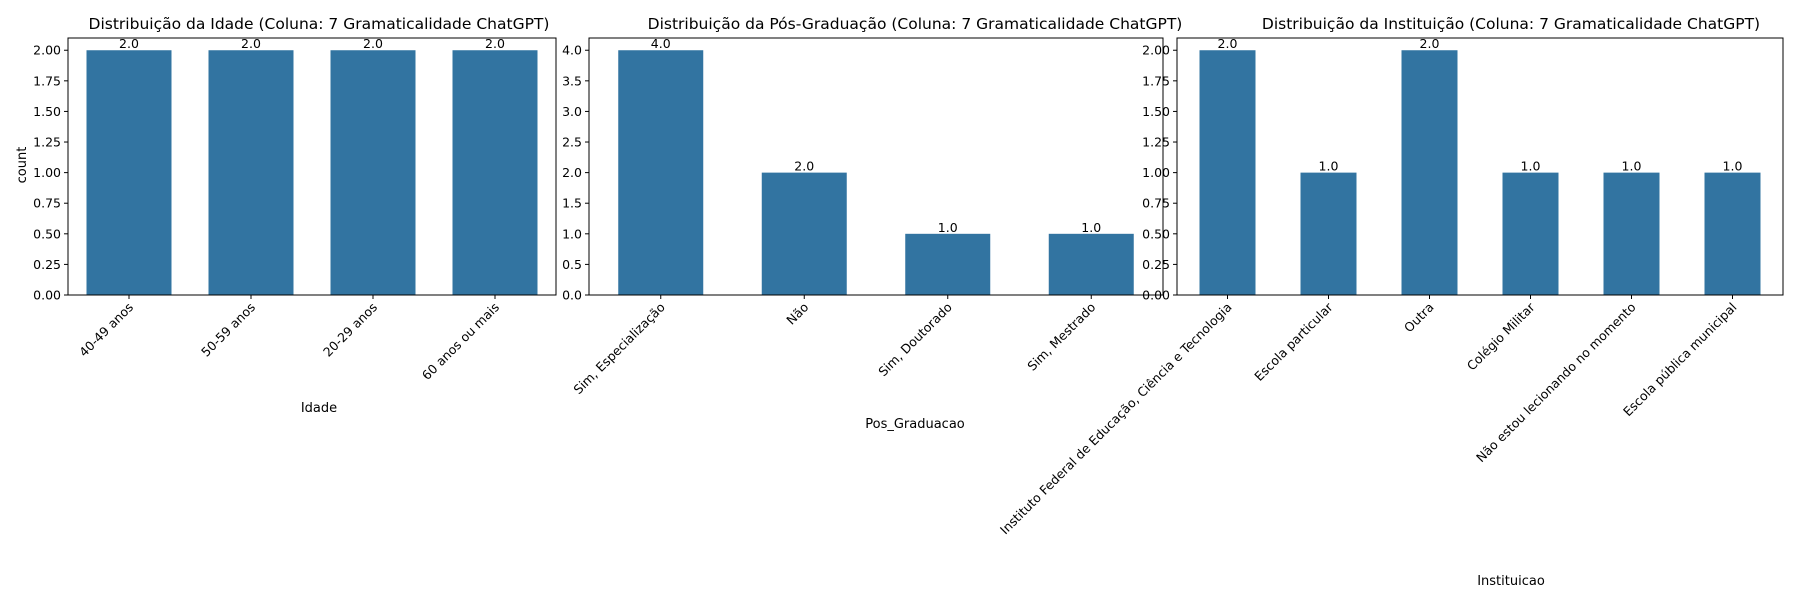  What do you see at coordinates (1680, 360) in the screenshot?
I see `x-tick-label: Escola pública municipal` at bounding box center [1680, 360].